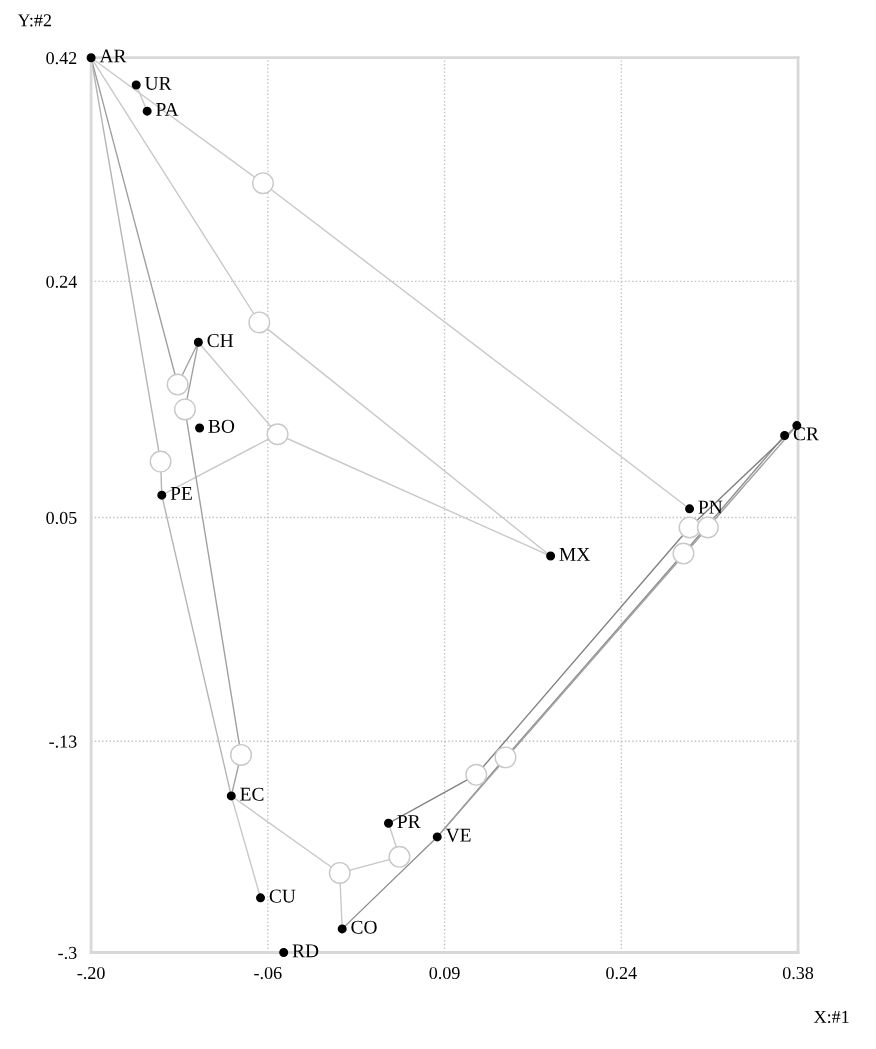 This screenshot has width=876, height=1049. Describe the element at coordinates (305, 951) in the screenshot. I see `annotation: RD` at that location.